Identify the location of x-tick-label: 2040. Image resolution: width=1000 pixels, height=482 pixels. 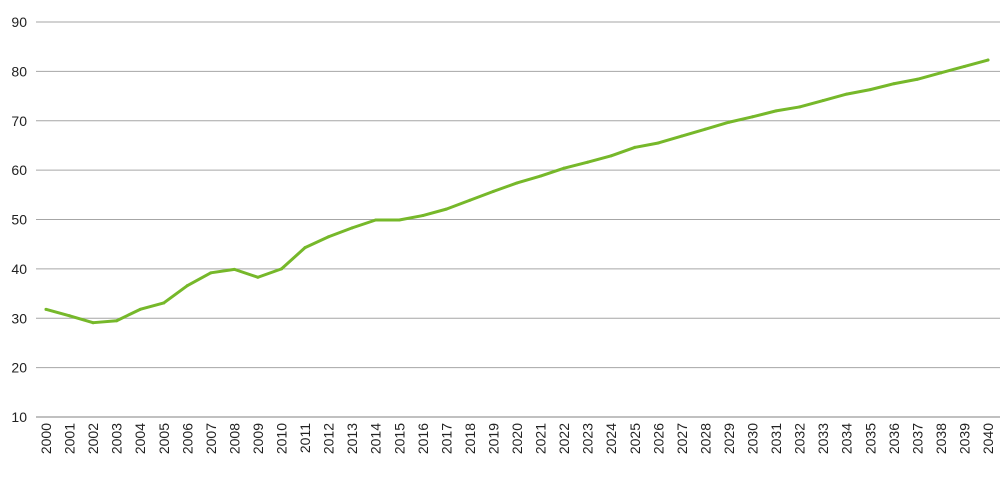
(988, 438).